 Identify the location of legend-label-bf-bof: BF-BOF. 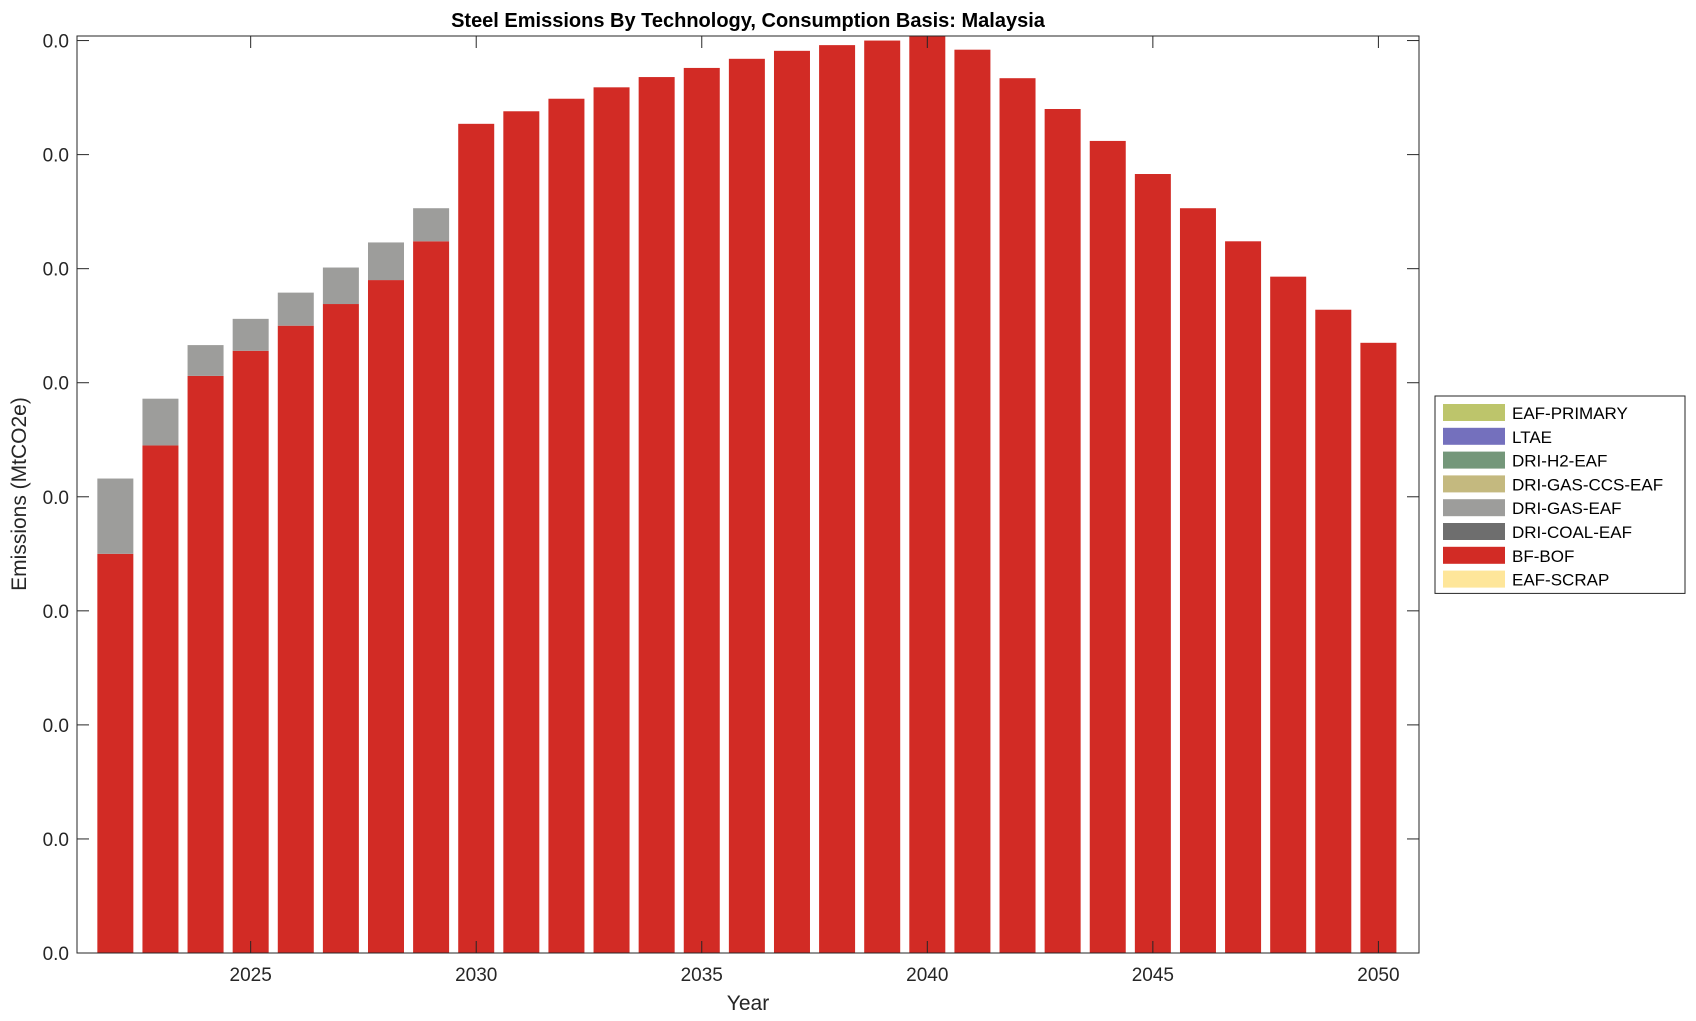
(1543, 556).